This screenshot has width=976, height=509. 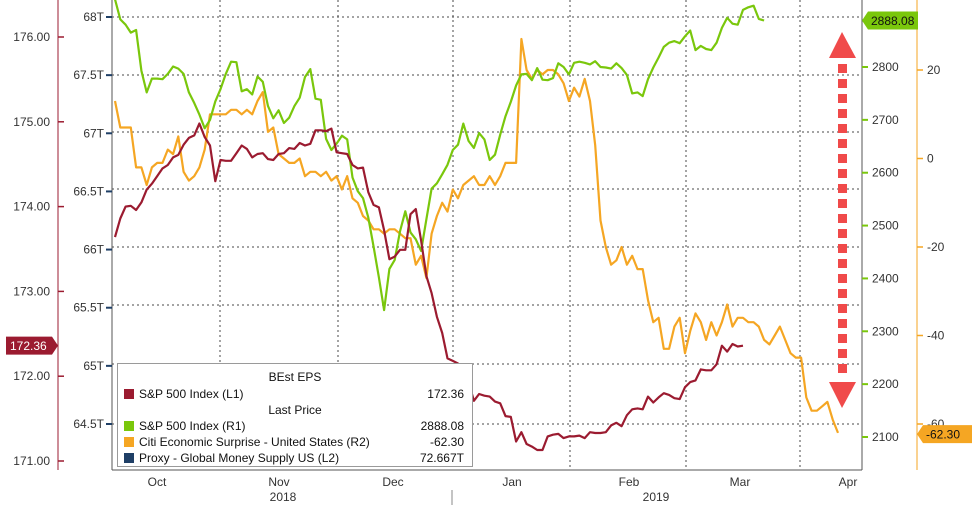 What do you see at coordinates (936, 247) in the screenshot?
I see `r2-tick-label: -20` at bounding box center [936, 247].